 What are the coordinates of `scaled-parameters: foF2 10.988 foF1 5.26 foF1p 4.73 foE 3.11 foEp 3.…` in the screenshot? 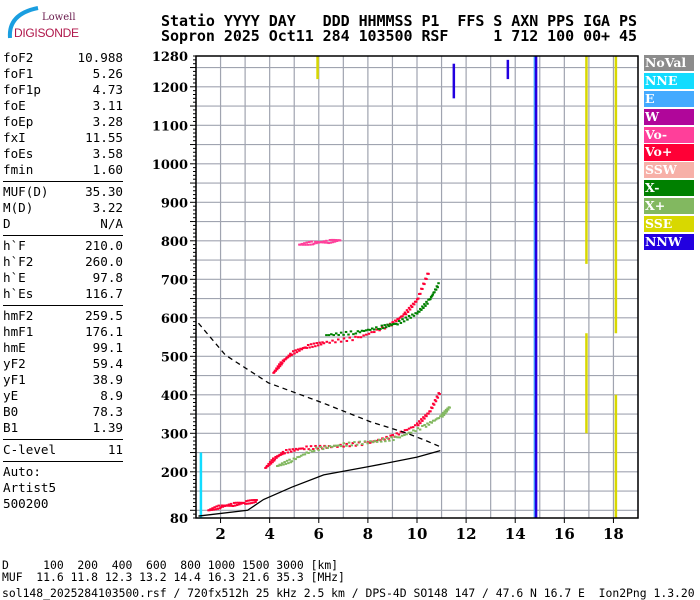 It's located at (63, 281).